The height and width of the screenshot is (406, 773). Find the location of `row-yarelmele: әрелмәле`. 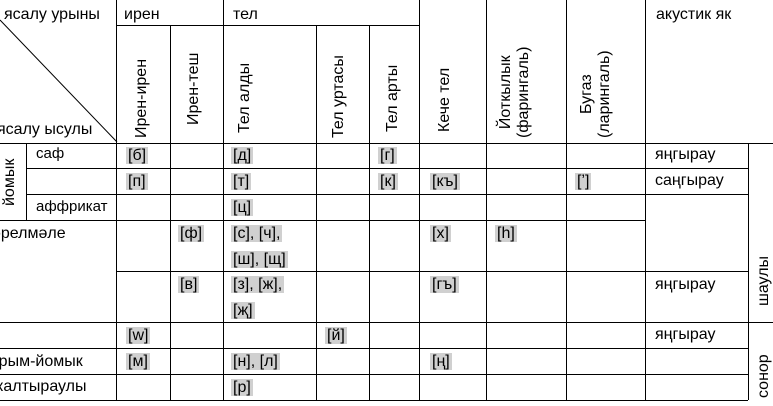

row-yarelmele: әрелмәле is located at coordinates (33, 233).